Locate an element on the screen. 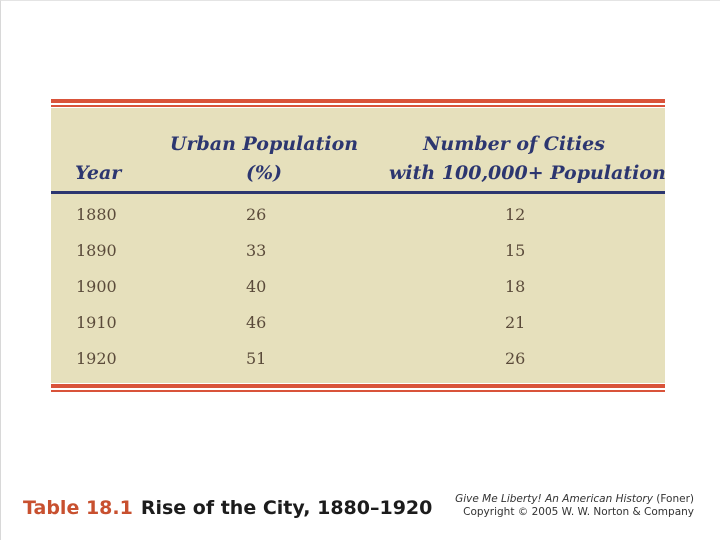  cell-urban: 51 is located at coordinates (256, 358).